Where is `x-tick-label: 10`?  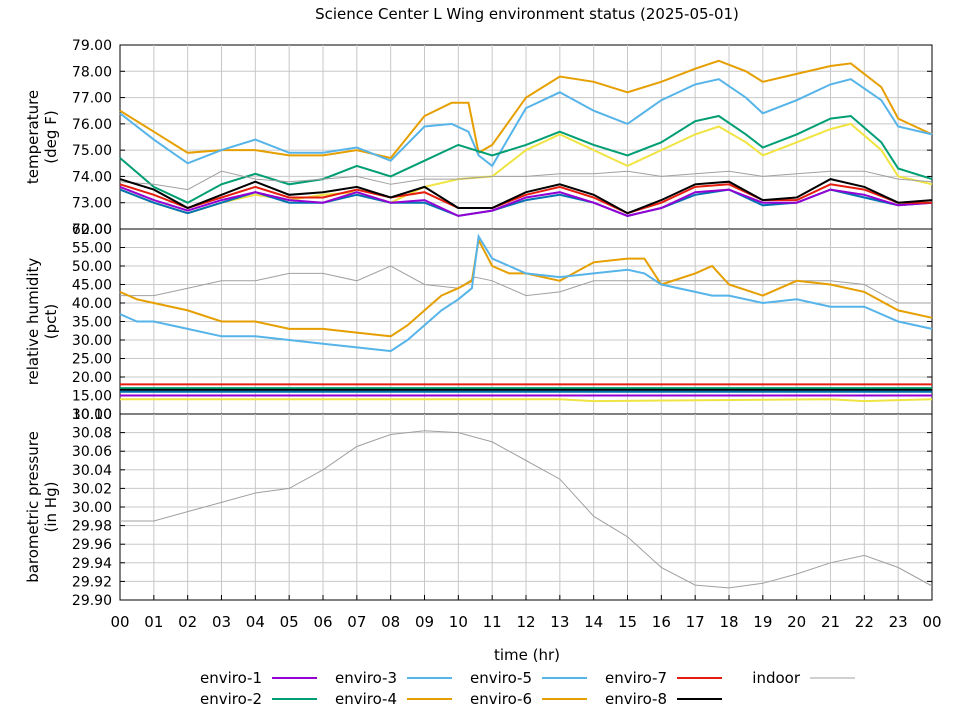 x-tick-label: 10 is located at coordinates (458, 622).